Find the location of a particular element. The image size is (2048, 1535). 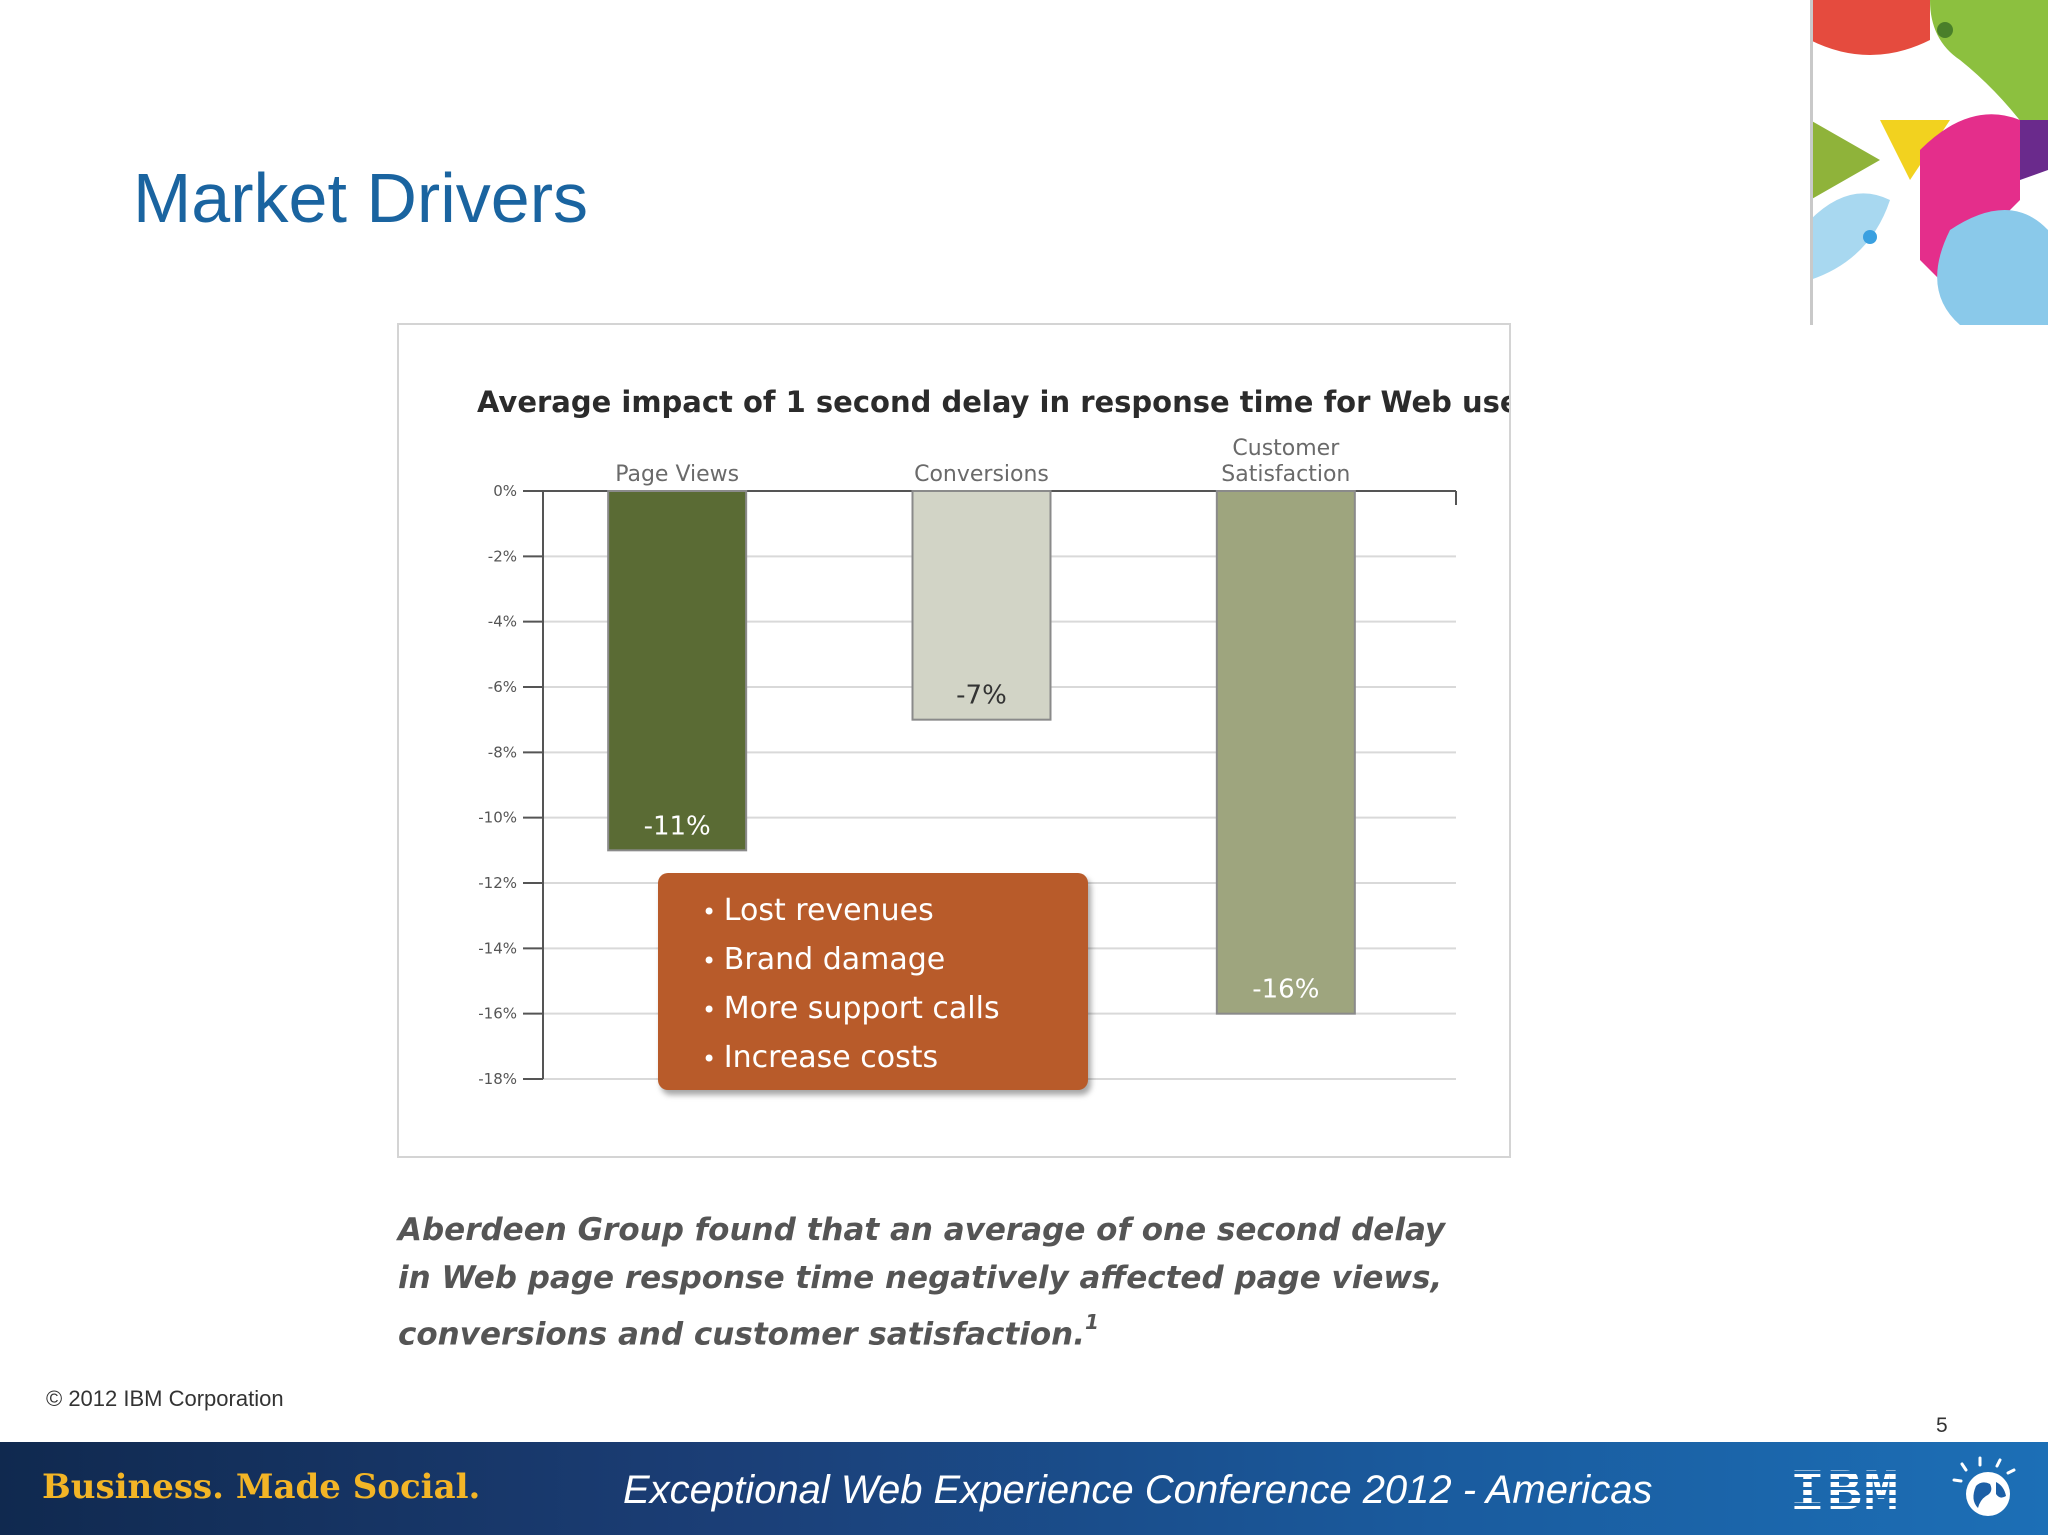

impact-item: Lost revenues is located at coordinates (895, 911).